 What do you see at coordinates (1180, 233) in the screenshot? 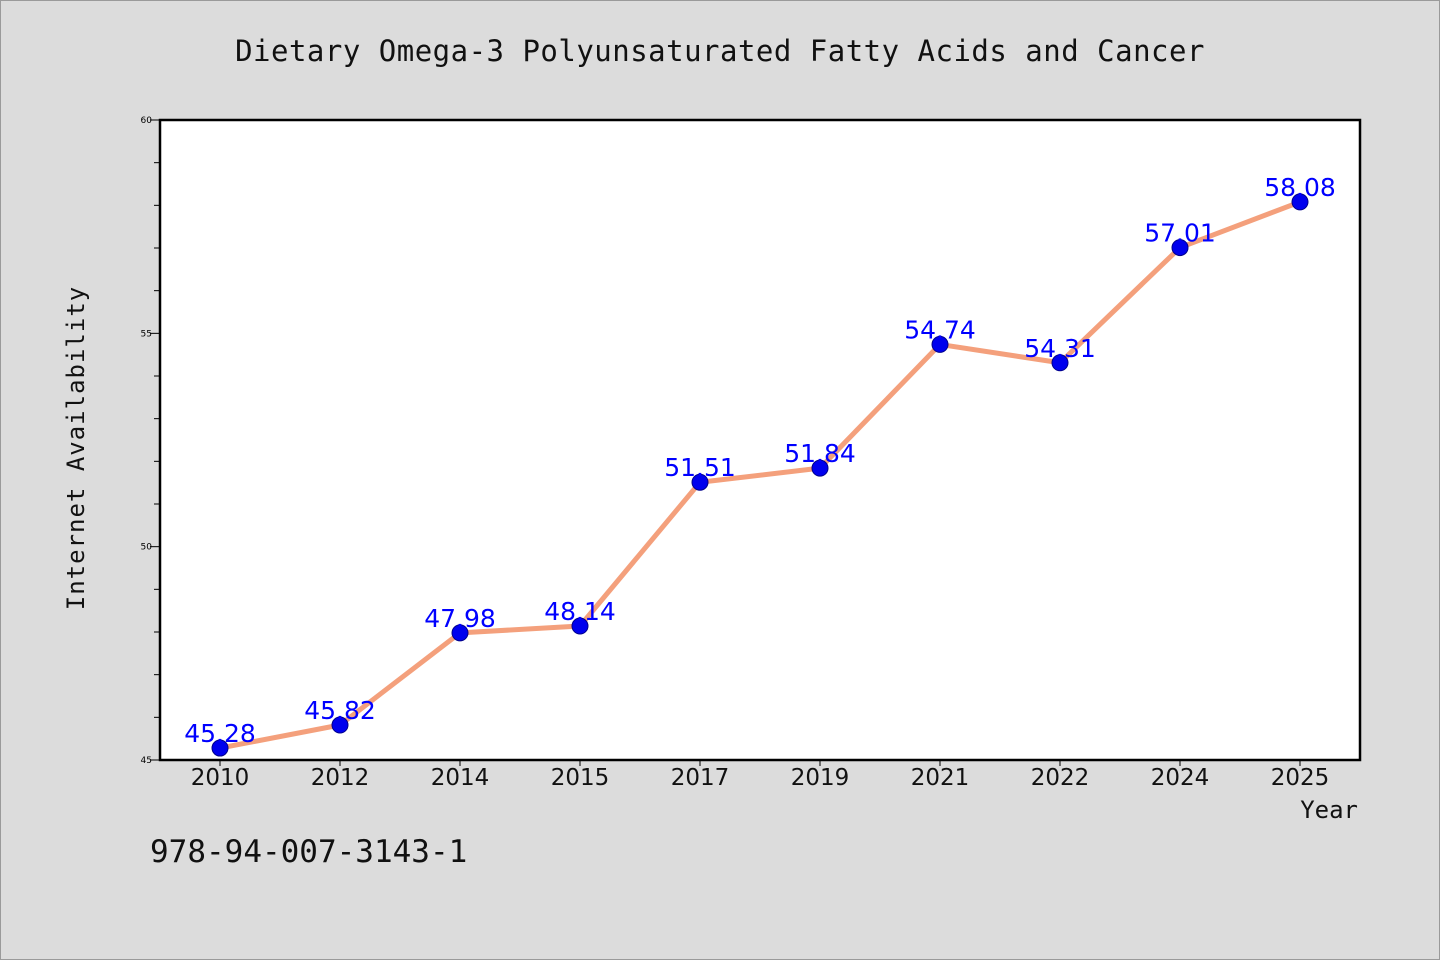
I see `data-label: 57.01` at bounding box center [1180, 233].